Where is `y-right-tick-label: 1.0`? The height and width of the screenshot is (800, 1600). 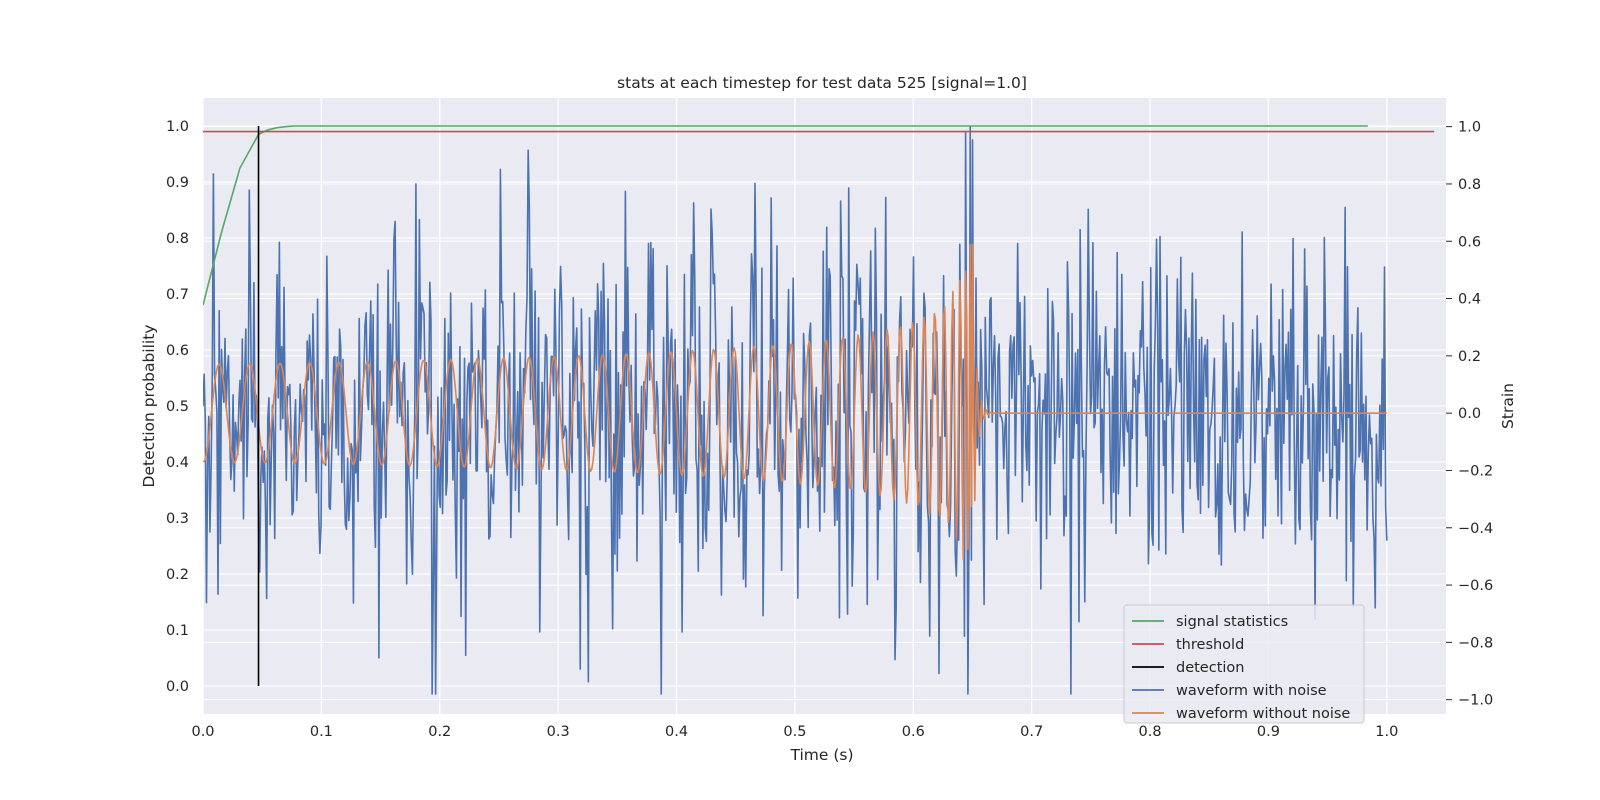
y-right-tick-label: 1.0 is located at coordinates (1469, 128).